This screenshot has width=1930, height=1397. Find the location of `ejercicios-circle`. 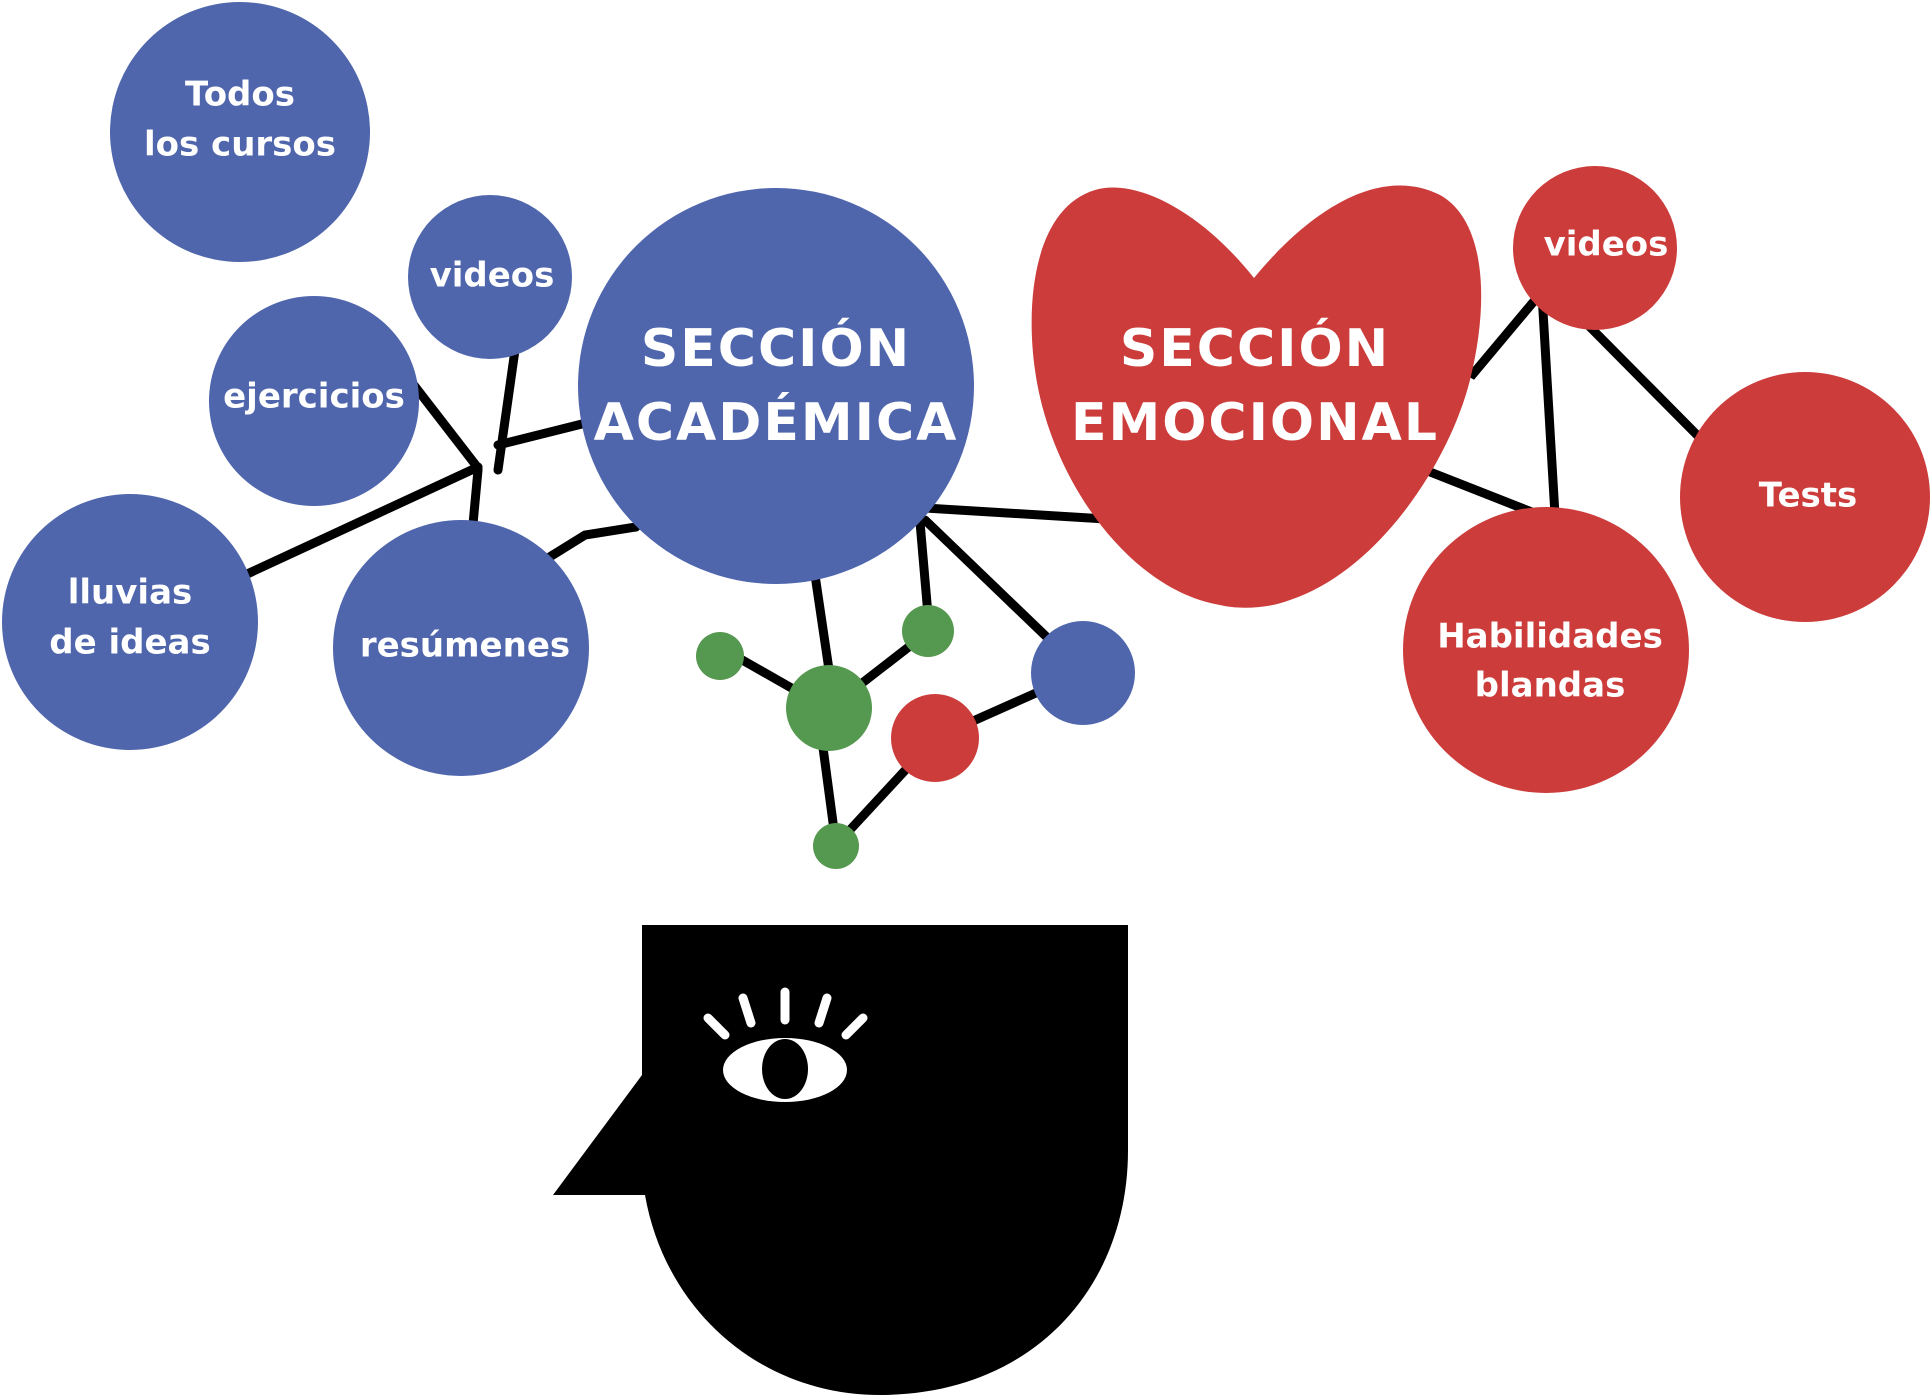

ejercicios-circle is located at coordinates (314, 401).